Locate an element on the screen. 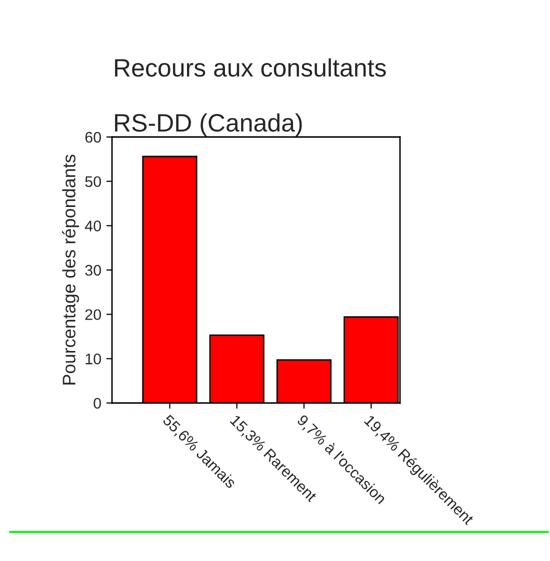  y-tick-label: 30 is located at coordinates (93, 270).